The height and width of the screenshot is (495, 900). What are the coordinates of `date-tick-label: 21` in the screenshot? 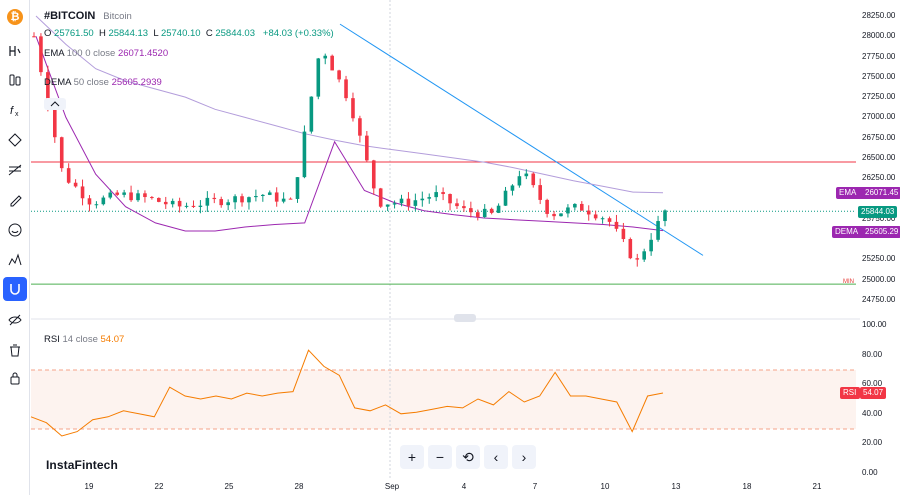 It's located at (817, 486).